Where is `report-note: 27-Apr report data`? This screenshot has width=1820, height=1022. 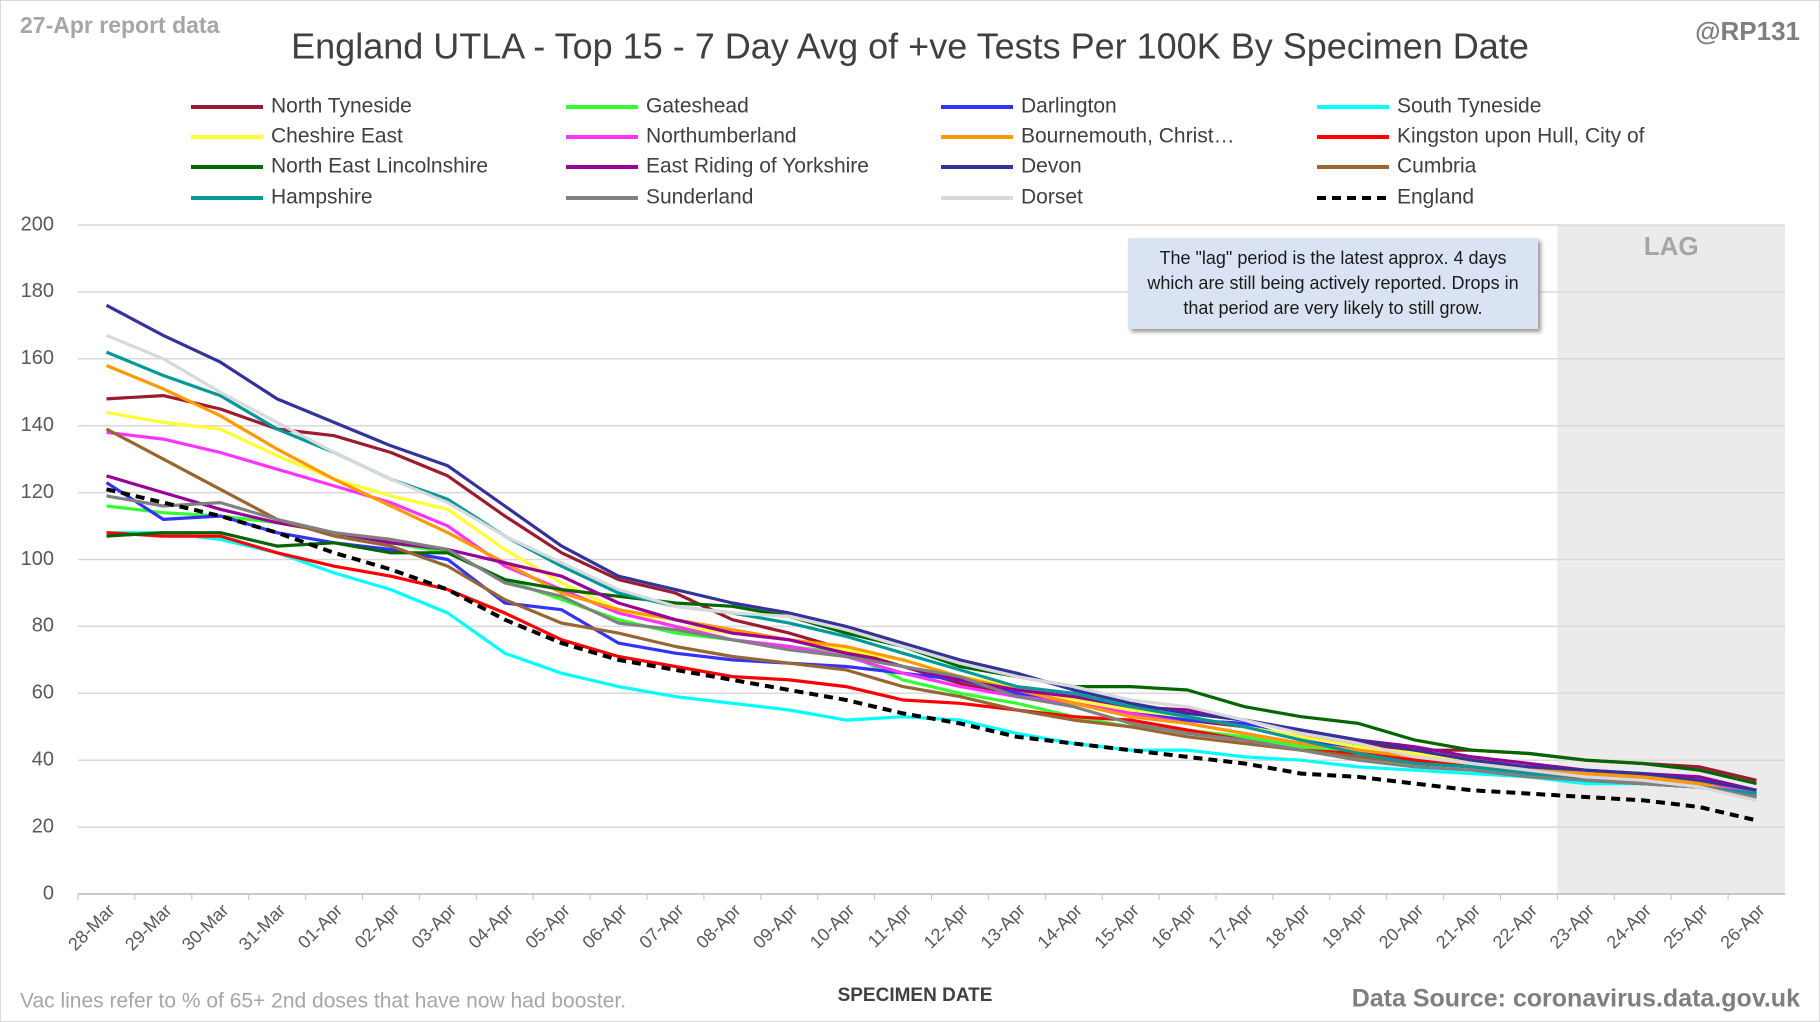
report-note: 27-Apr report data is located at coordinates (120, 25).